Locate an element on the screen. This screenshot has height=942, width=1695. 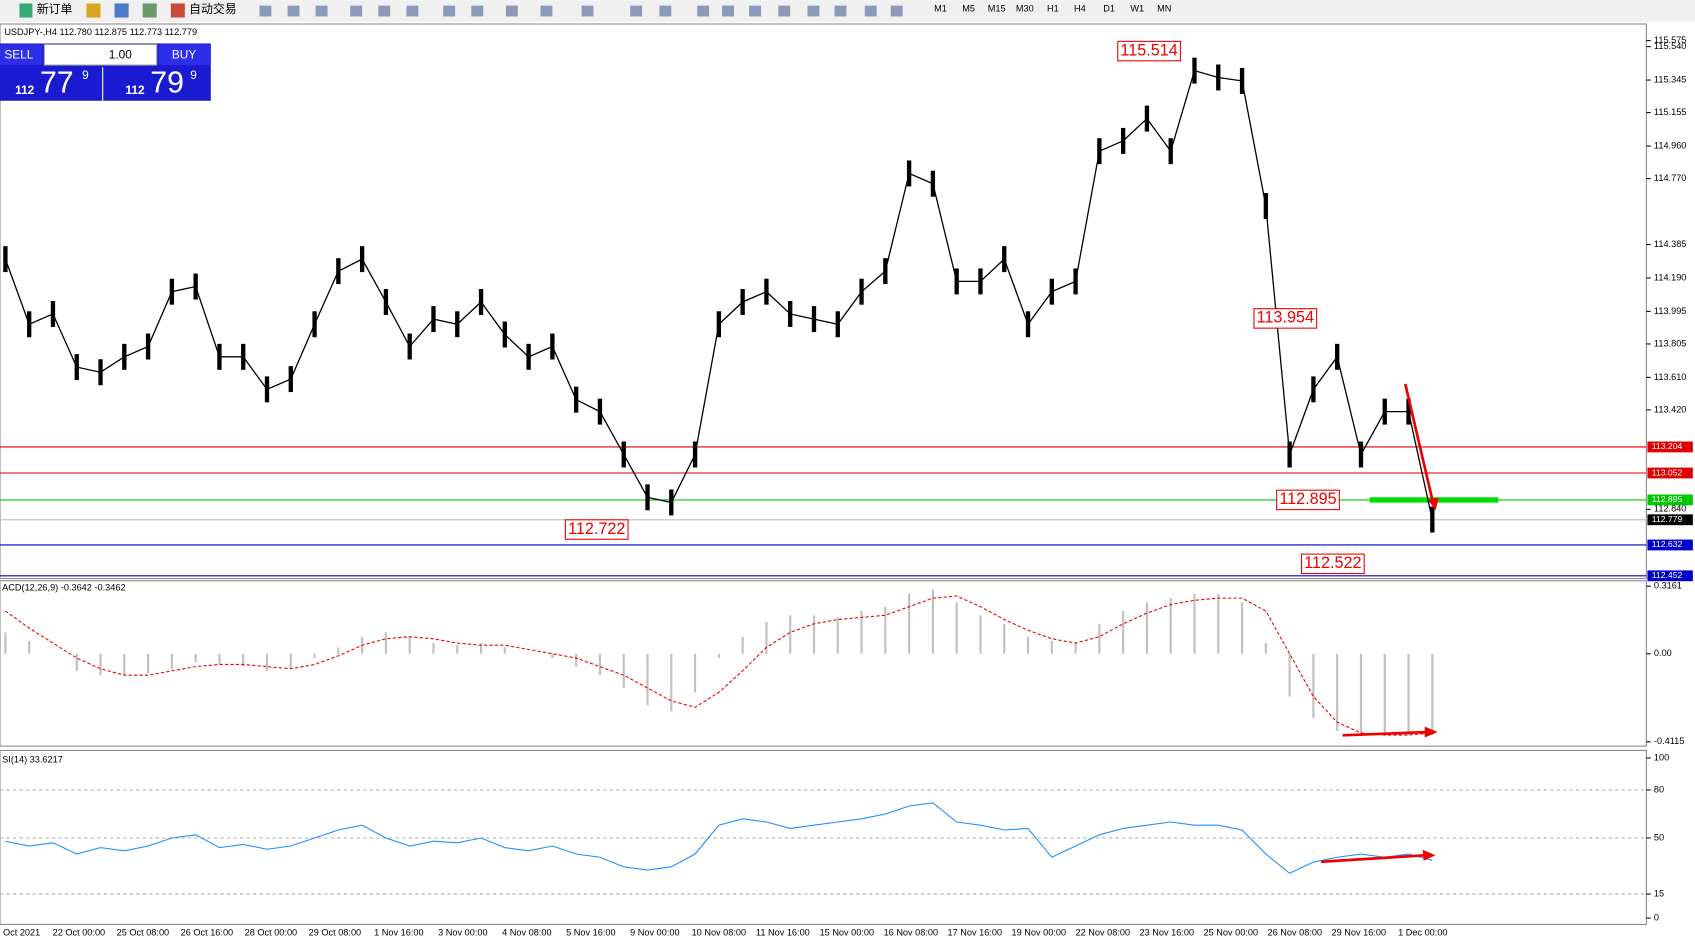
price-annotation: 112.722 is located at coordinates (596, 529).